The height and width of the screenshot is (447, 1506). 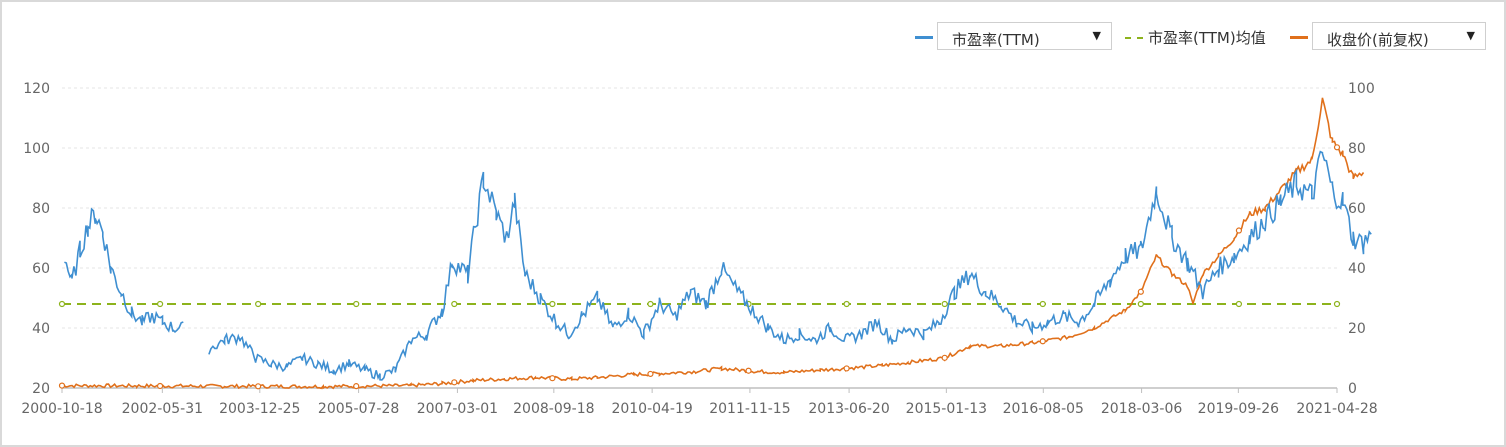 What do you see at coordinates (1352, 389) in the screenshot?
I see `y-right-tick-label: 0` at bounding box center [1352, 389].